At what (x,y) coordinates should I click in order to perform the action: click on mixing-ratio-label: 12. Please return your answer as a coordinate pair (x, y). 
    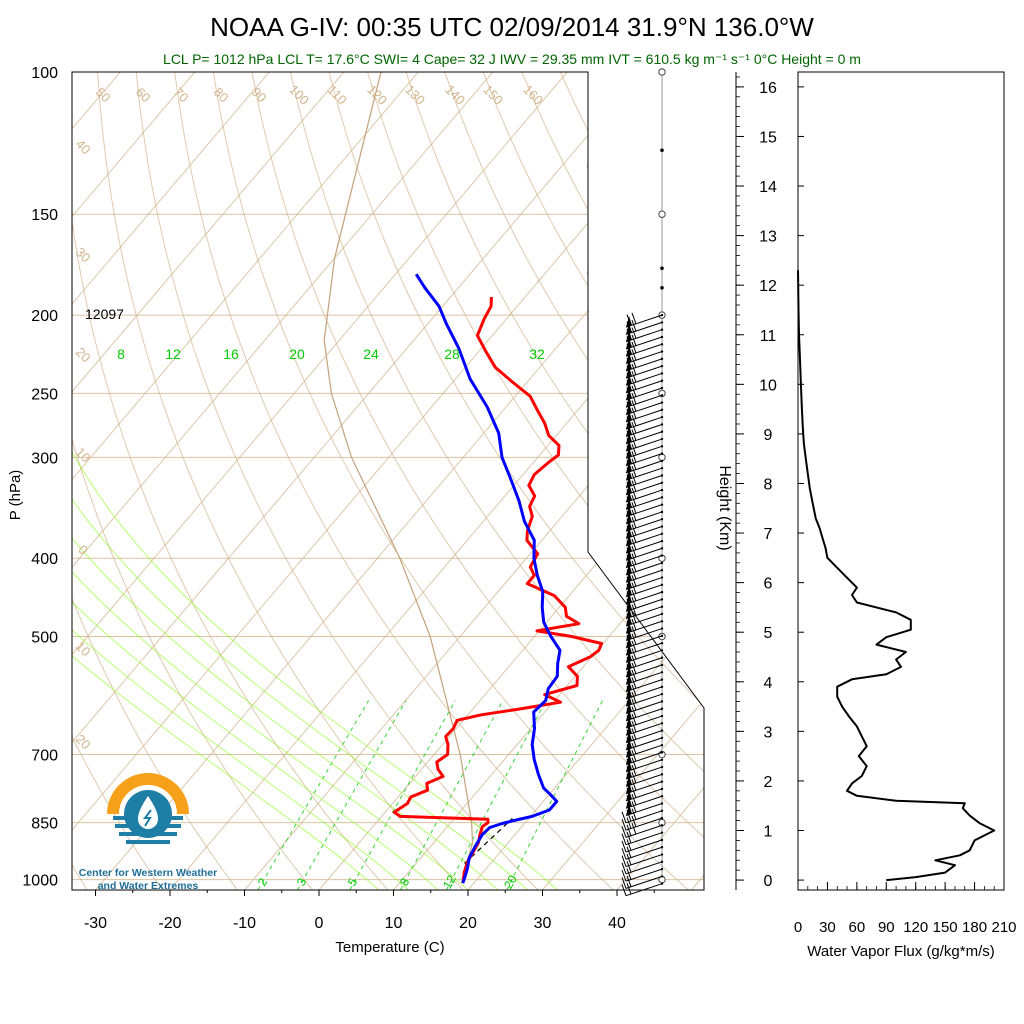
    Looking at the image, I should click on (449, 881).